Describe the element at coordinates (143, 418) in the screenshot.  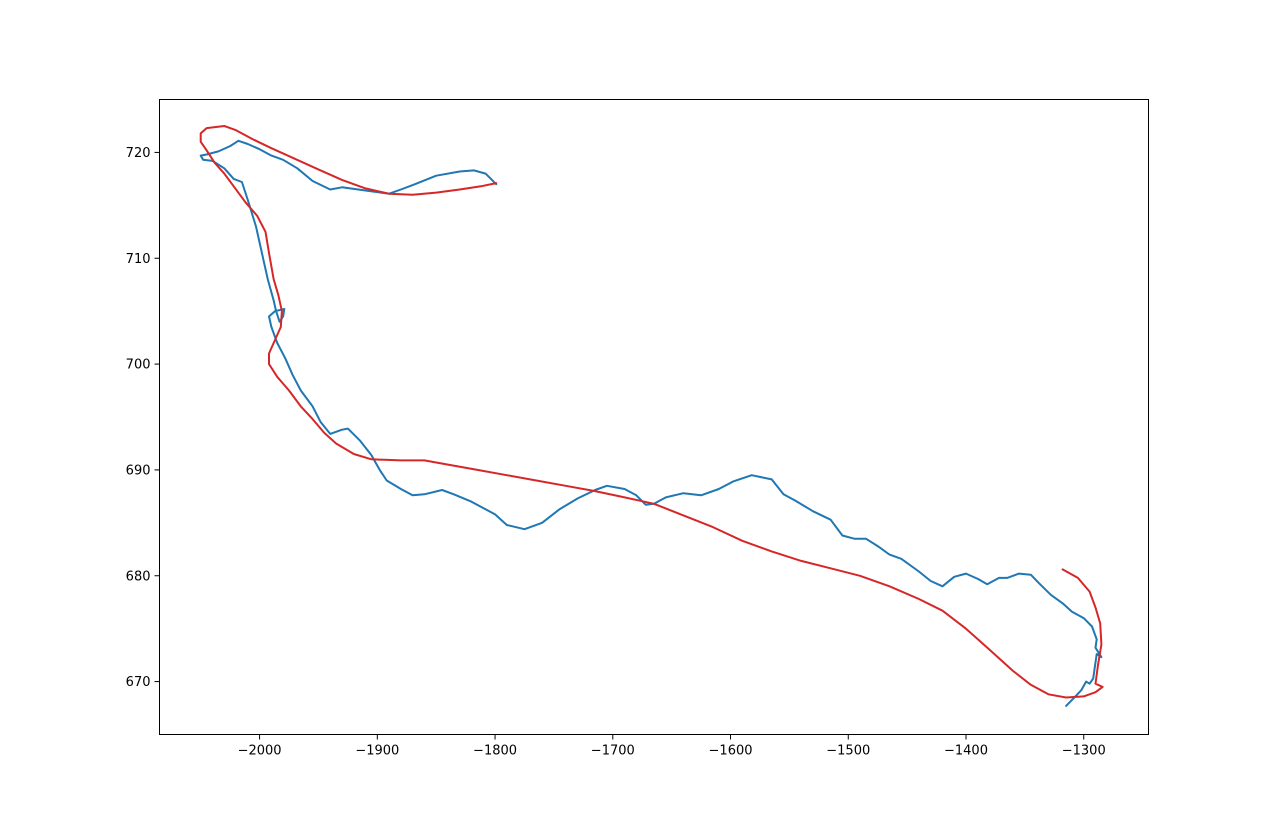
I see `y-axis: 670 680 690 700 710 720` at that location.